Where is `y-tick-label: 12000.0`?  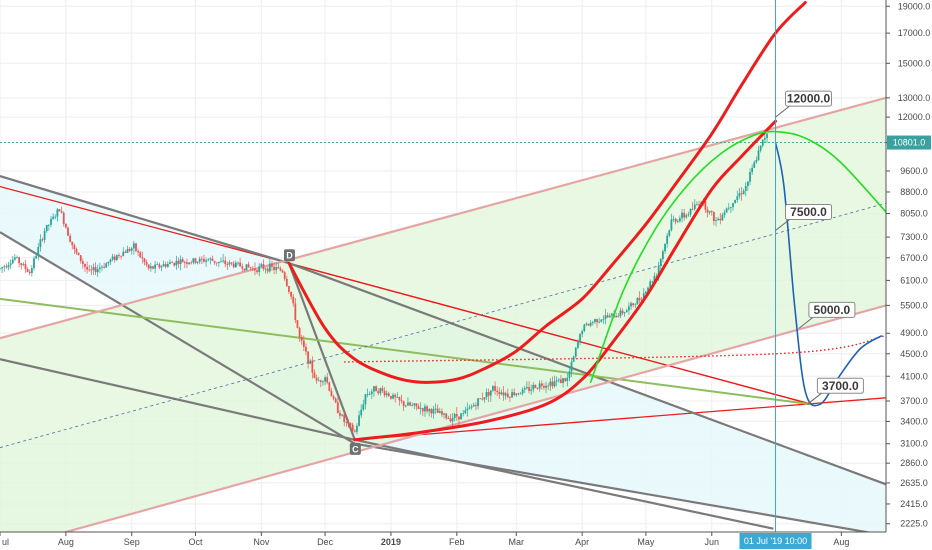 y-tick-label: 12000.0 is located at coordinates (914, 117).